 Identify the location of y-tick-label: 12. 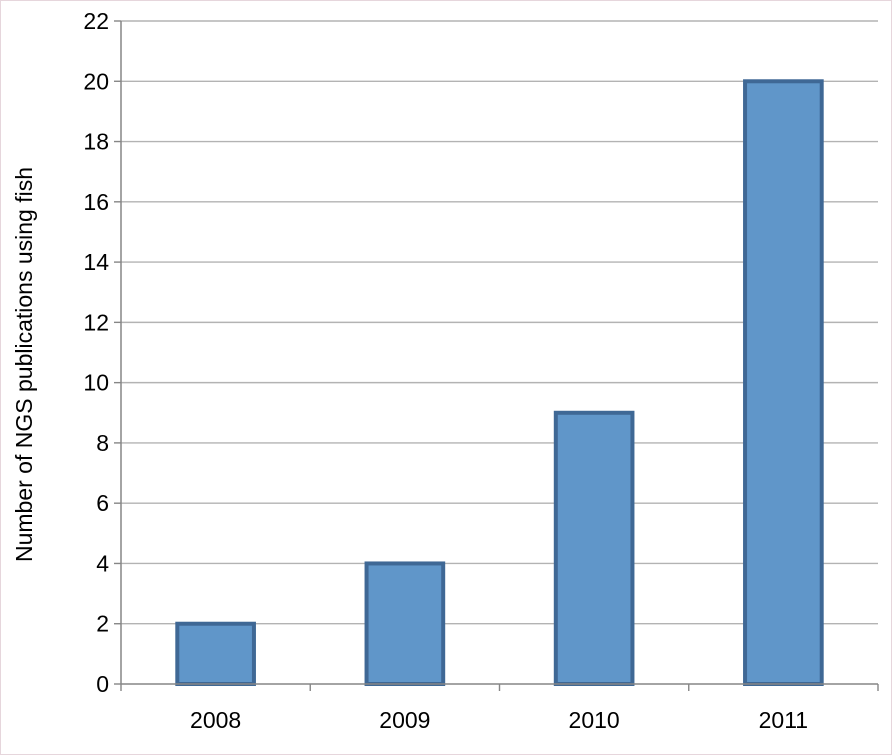
(96, 322).